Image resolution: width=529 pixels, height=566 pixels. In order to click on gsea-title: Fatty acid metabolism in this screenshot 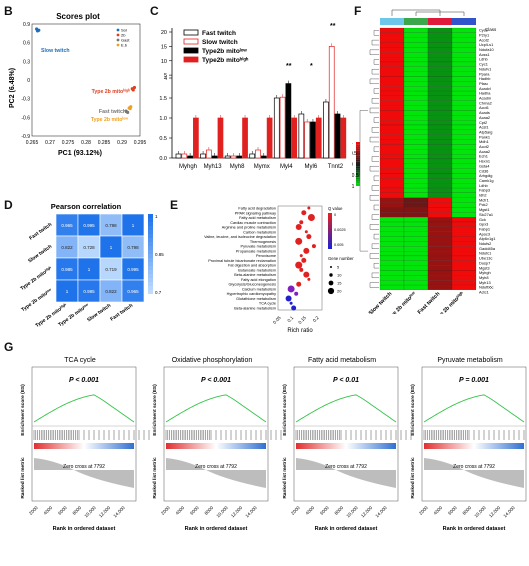, I will do `click(342, 360)`.